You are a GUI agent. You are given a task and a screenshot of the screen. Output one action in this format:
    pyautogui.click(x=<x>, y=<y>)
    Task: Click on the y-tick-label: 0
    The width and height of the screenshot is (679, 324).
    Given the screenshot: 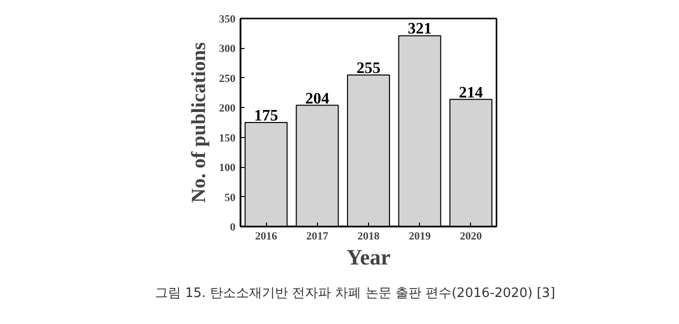 What is the action you would take?
    pyautogui.click(x=233, y=228)
    